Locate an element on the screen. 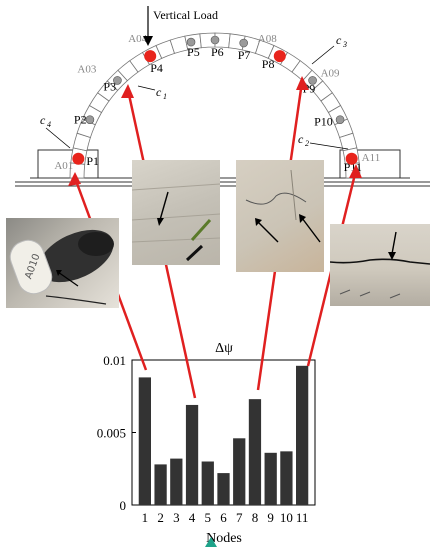 The width and height of the screenshot is (435, 547). svg-text: 4 is located at coordinates (49, 124).